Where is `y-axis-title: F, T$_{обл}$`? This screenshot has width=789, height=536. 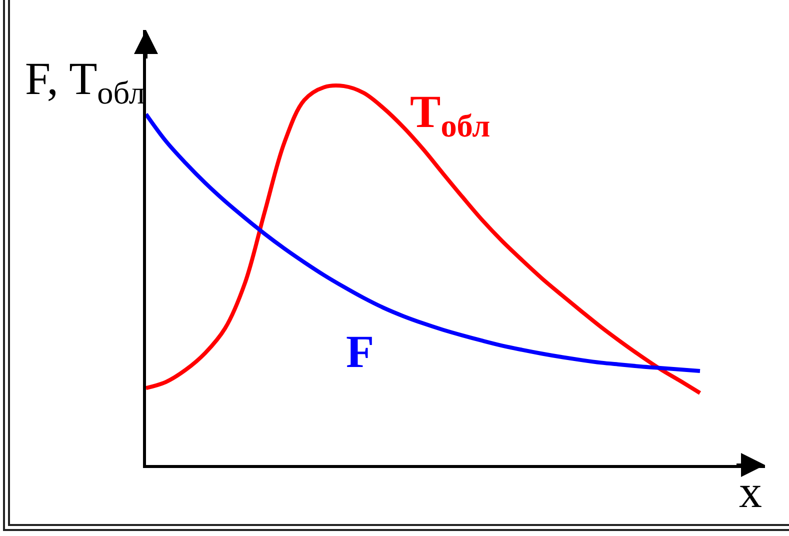 y-axis-title: F, T$_{обл}$ is located at coordinates (85, 82).